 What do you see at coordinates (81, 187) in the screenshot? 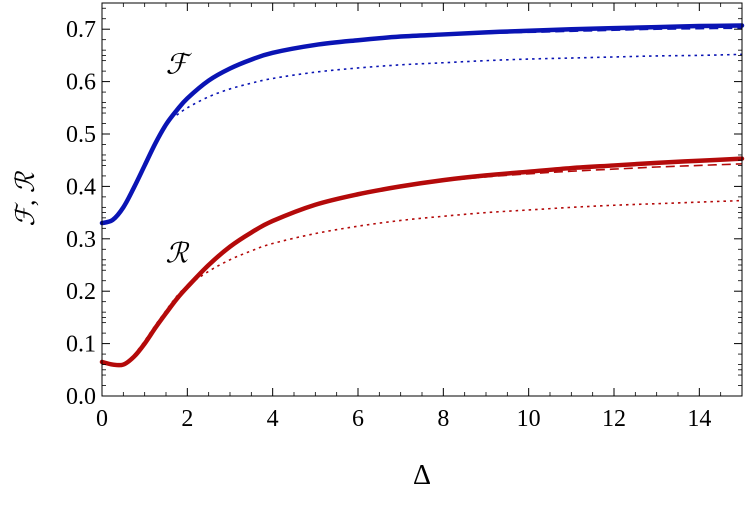
I see `y-tick-label: 0.4` at bounding box center [81, 187].